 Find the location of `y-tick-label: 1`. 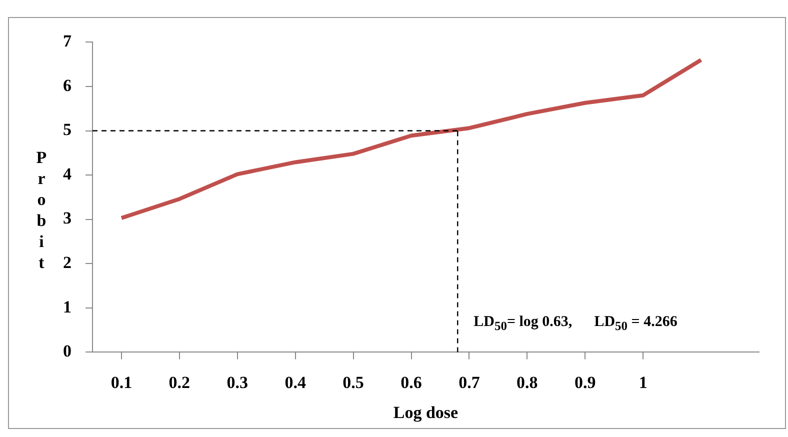

y-tick-label: 1 is located at coordinates (67, 306).